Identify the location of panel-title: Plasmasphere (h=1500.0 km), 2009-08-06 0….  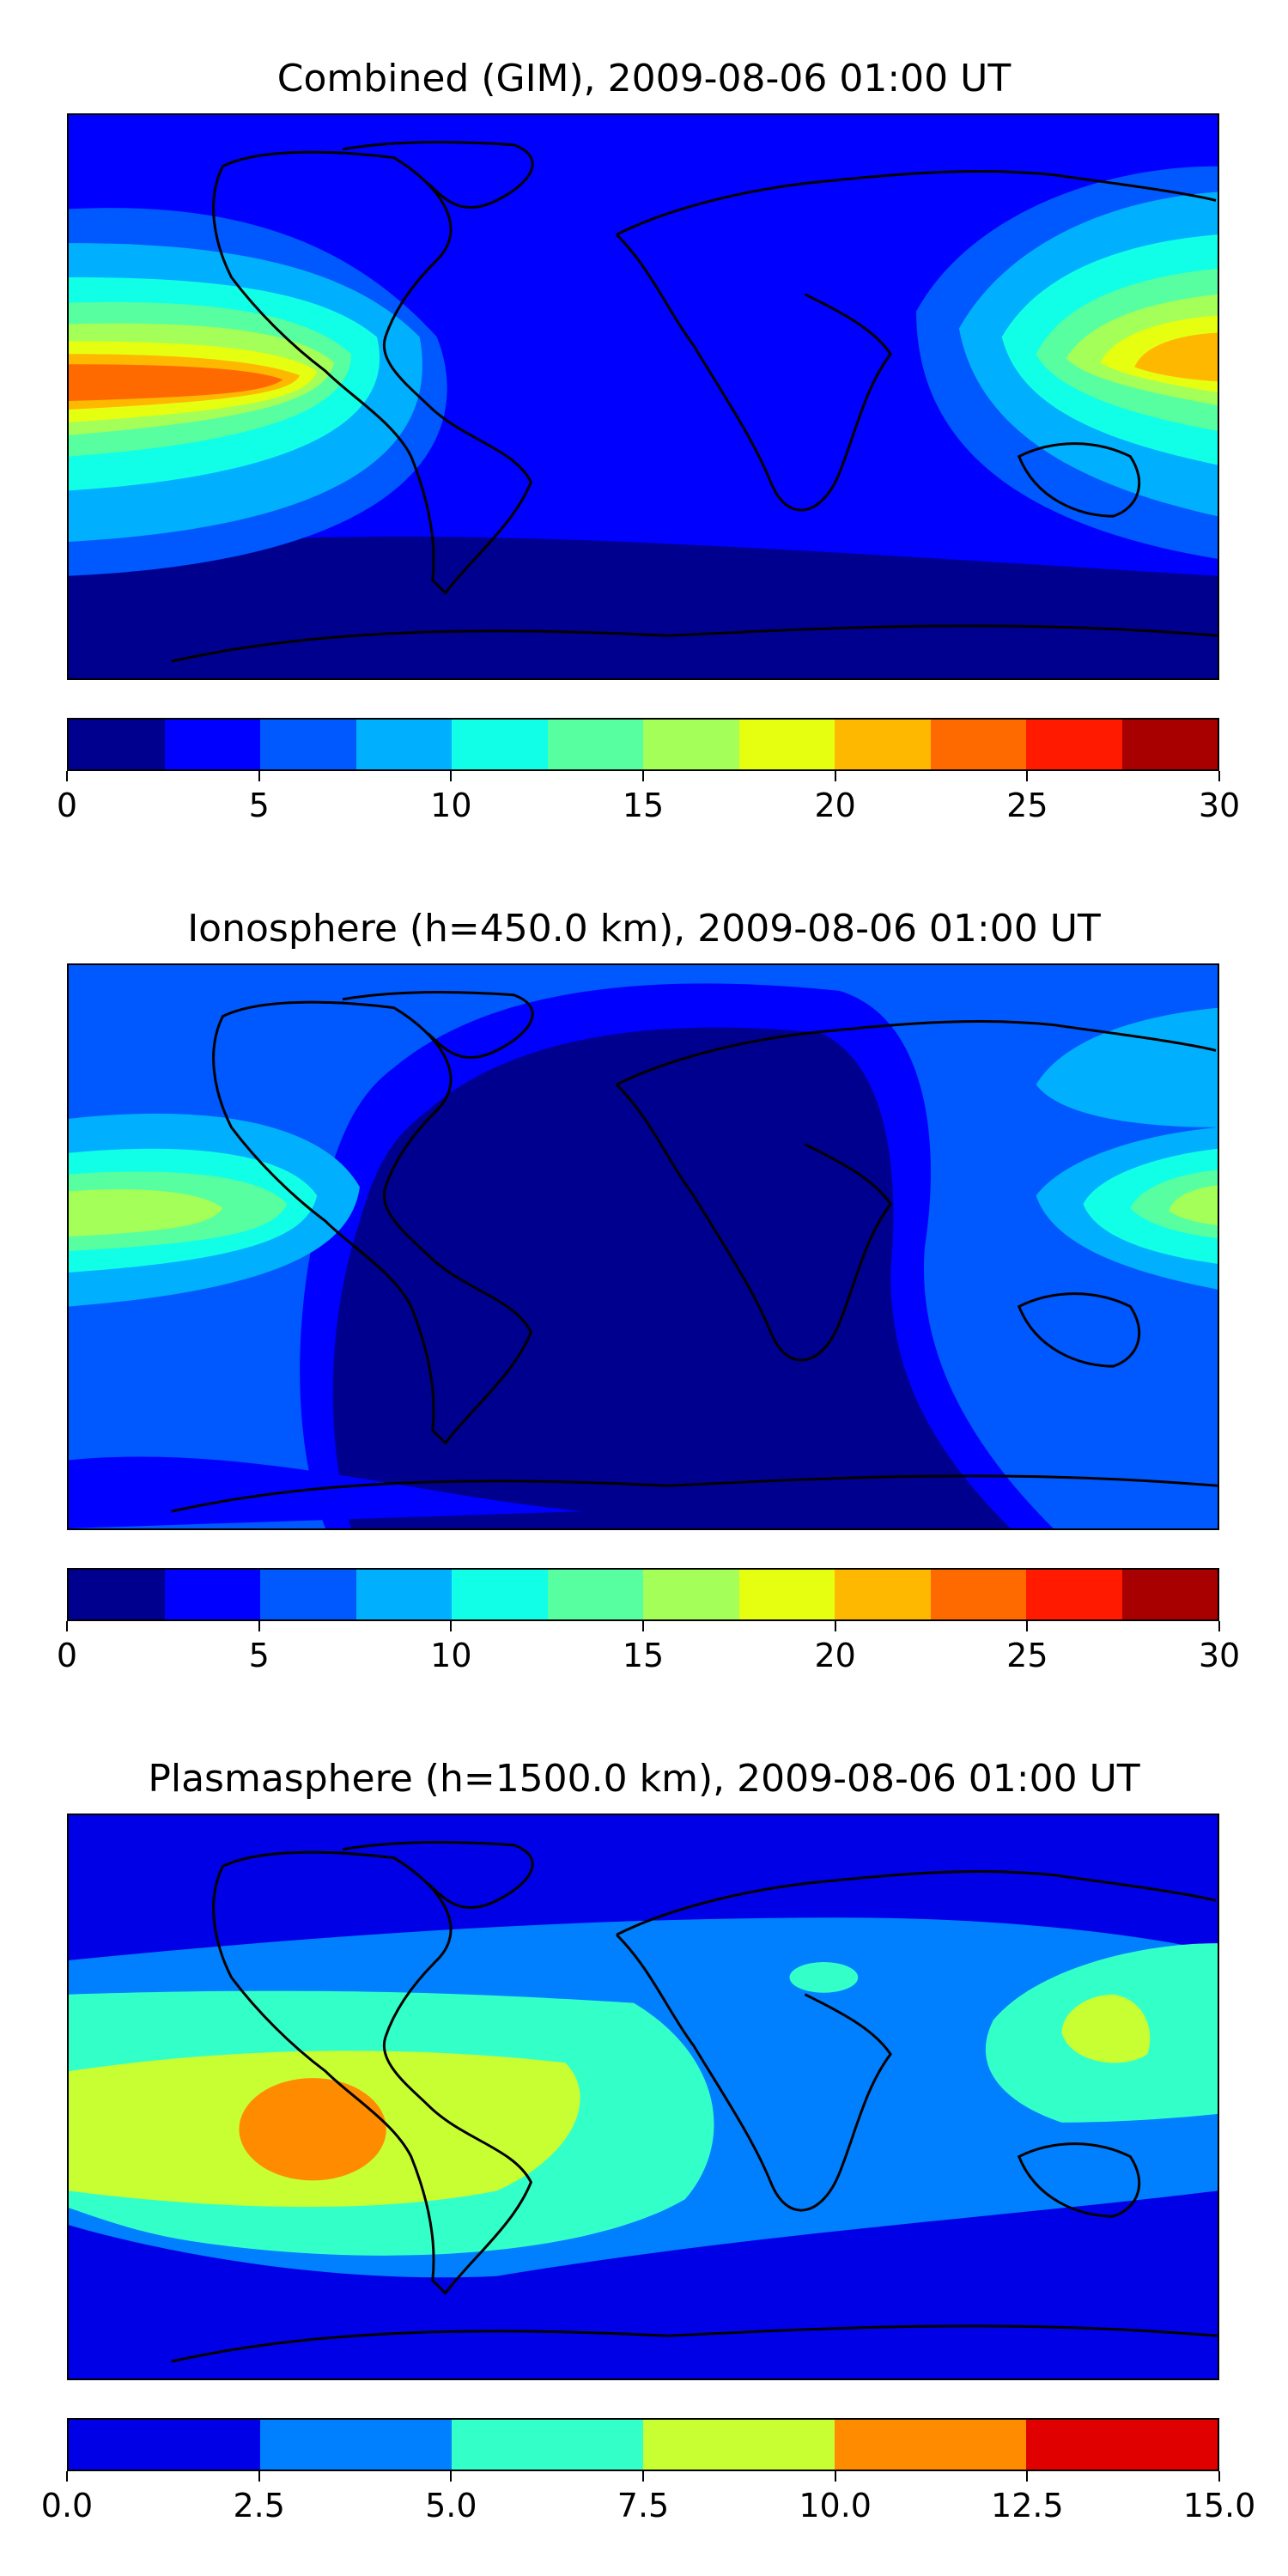
(644, 1779).